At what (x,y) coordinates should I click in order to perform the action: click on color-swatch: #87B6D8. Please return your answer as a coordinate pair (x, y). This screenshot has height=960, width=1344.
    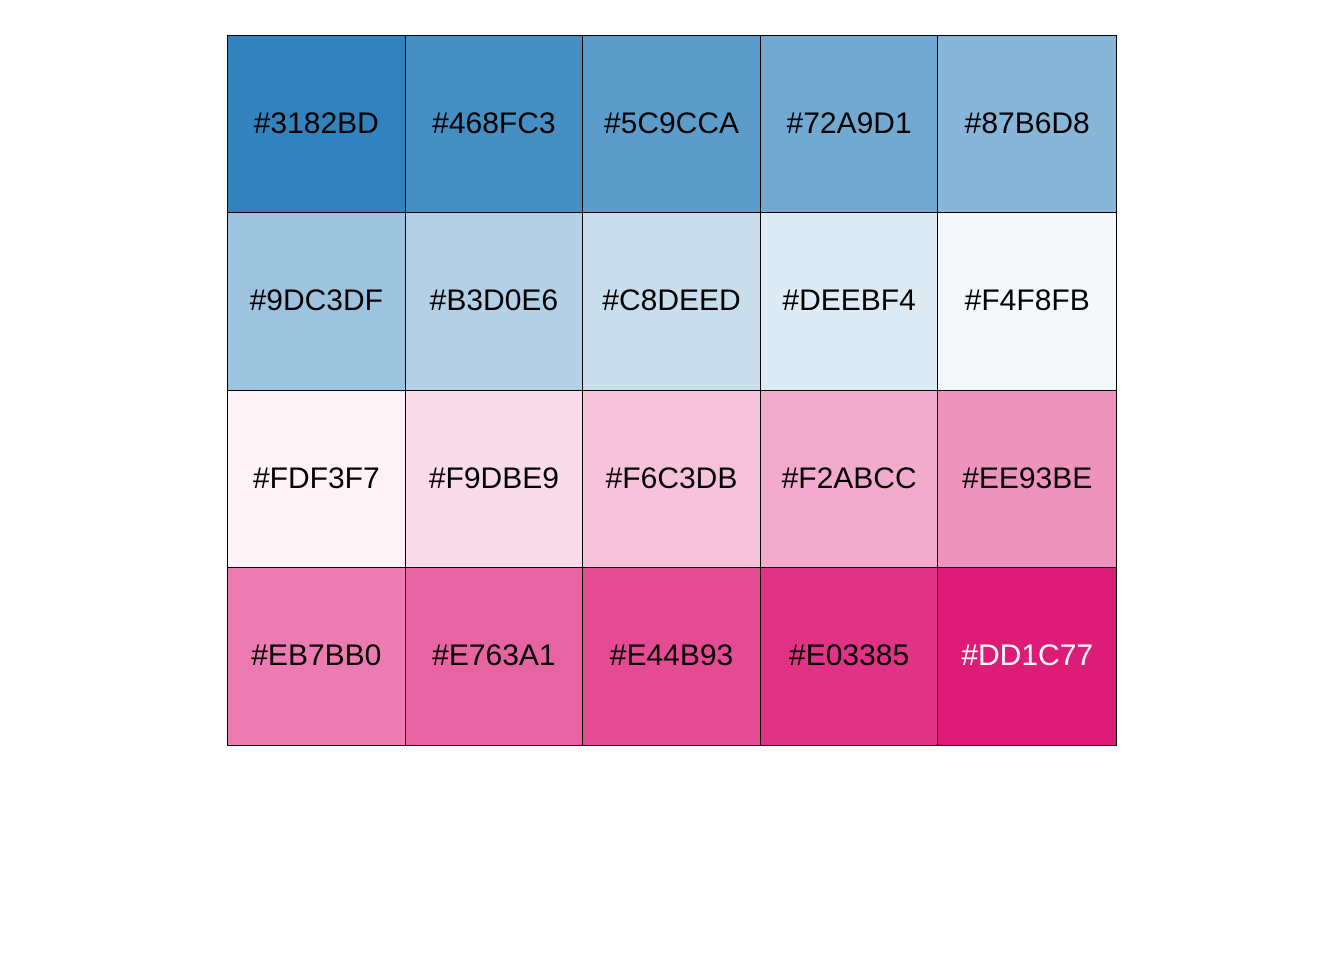
    Looking at the image, I should click on (1027, 125).